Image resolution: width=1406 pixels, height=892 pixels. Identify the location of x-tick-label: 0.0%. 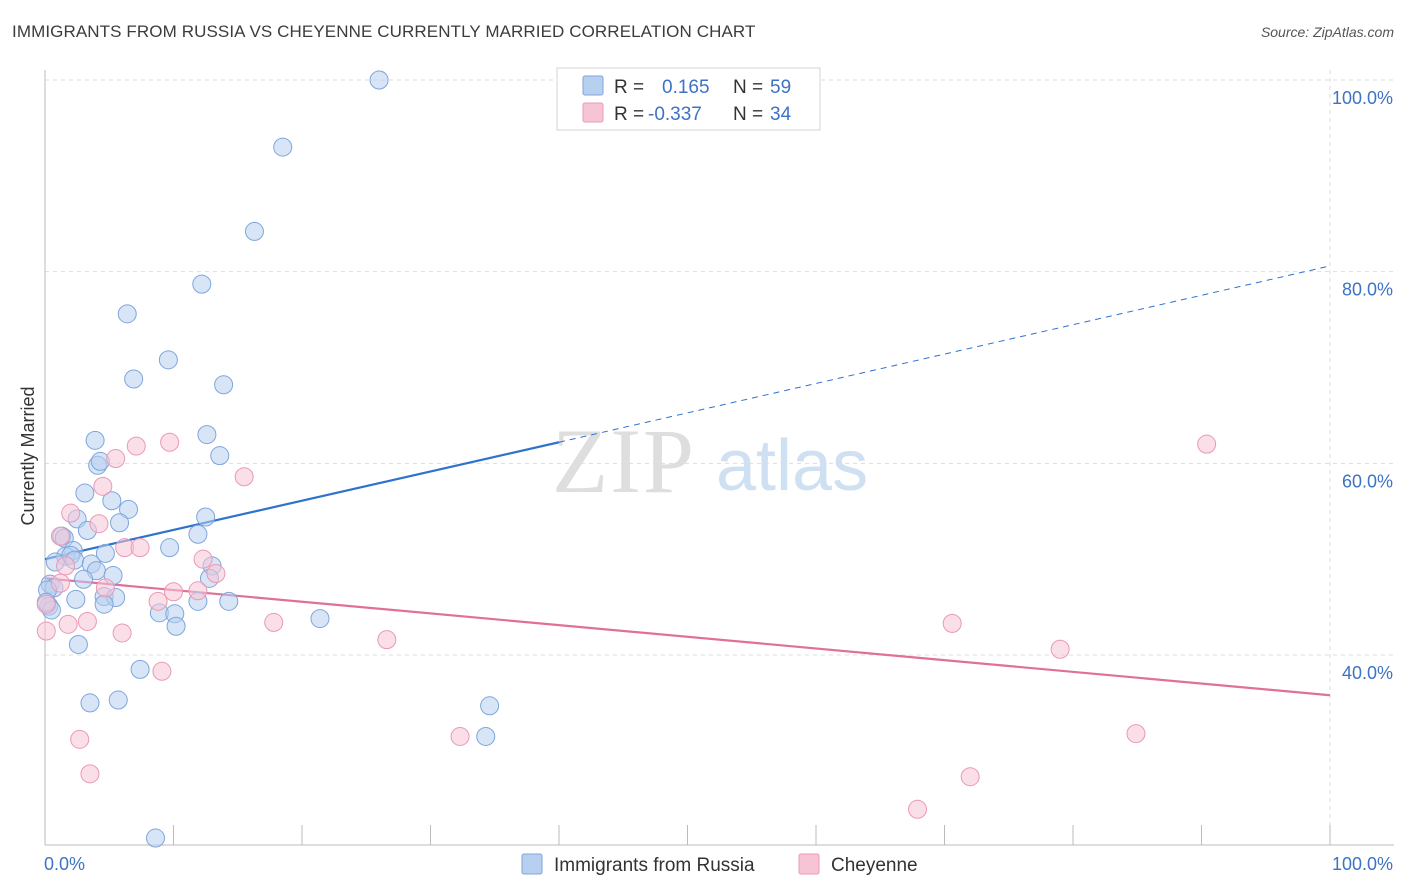
(64, 864).